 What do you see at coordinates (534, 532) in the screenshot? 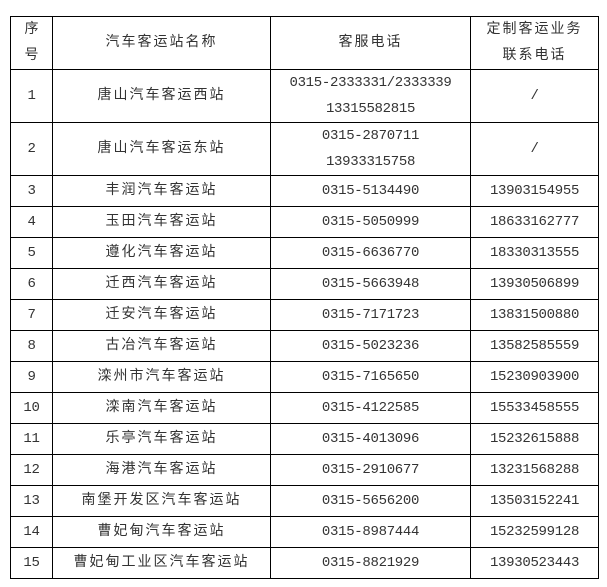
I see `cell-custom-phone: 15232599128` at bounding box center [534, 532].